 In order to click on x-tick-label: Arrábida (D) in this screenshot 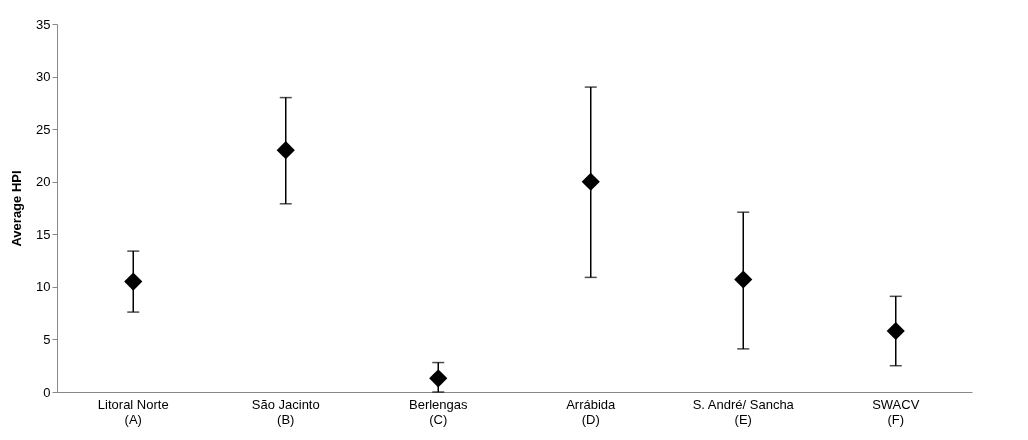, I will do `click(591, 411)`.